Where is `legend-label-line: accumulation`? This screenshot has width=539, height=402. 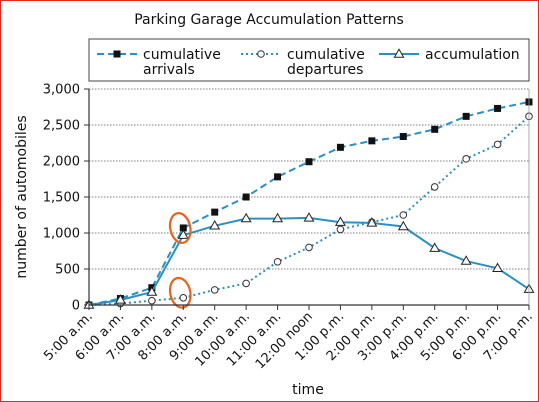 legend-label-line: accumulation is located at coordinates (472, 55).